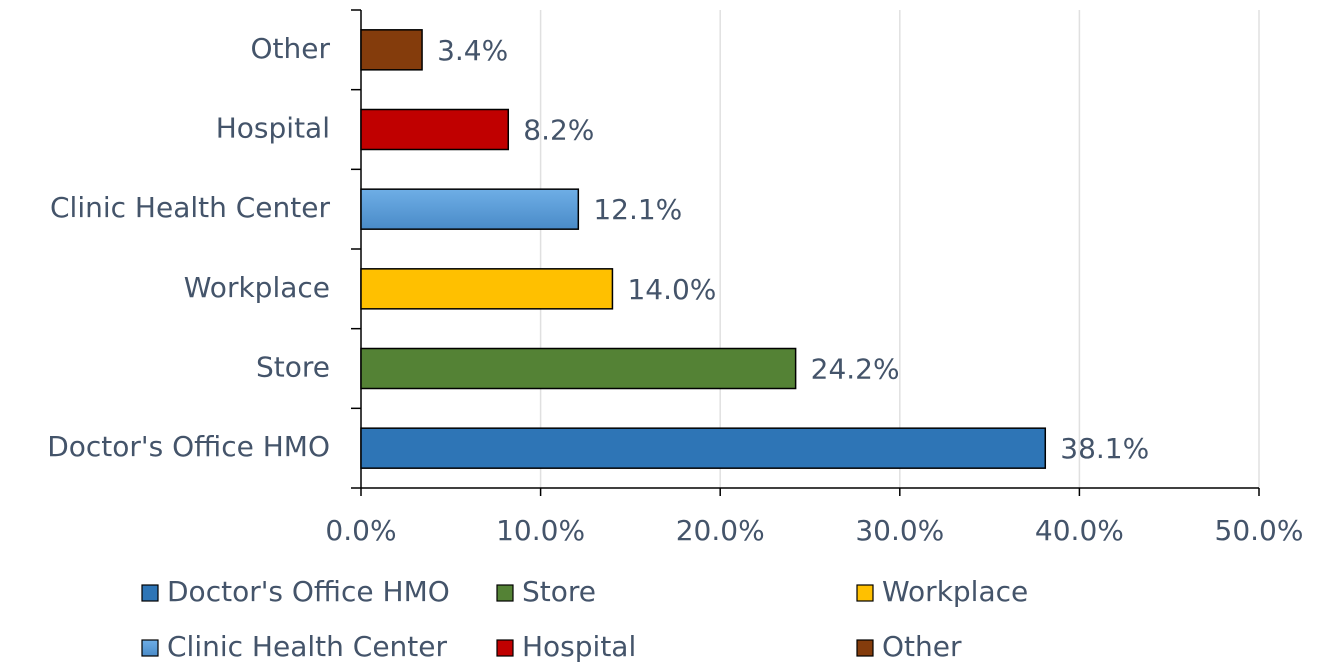 This screenshot has height=663, width=1324. I want to click on data-label: 24.2%, so click(855, 369).